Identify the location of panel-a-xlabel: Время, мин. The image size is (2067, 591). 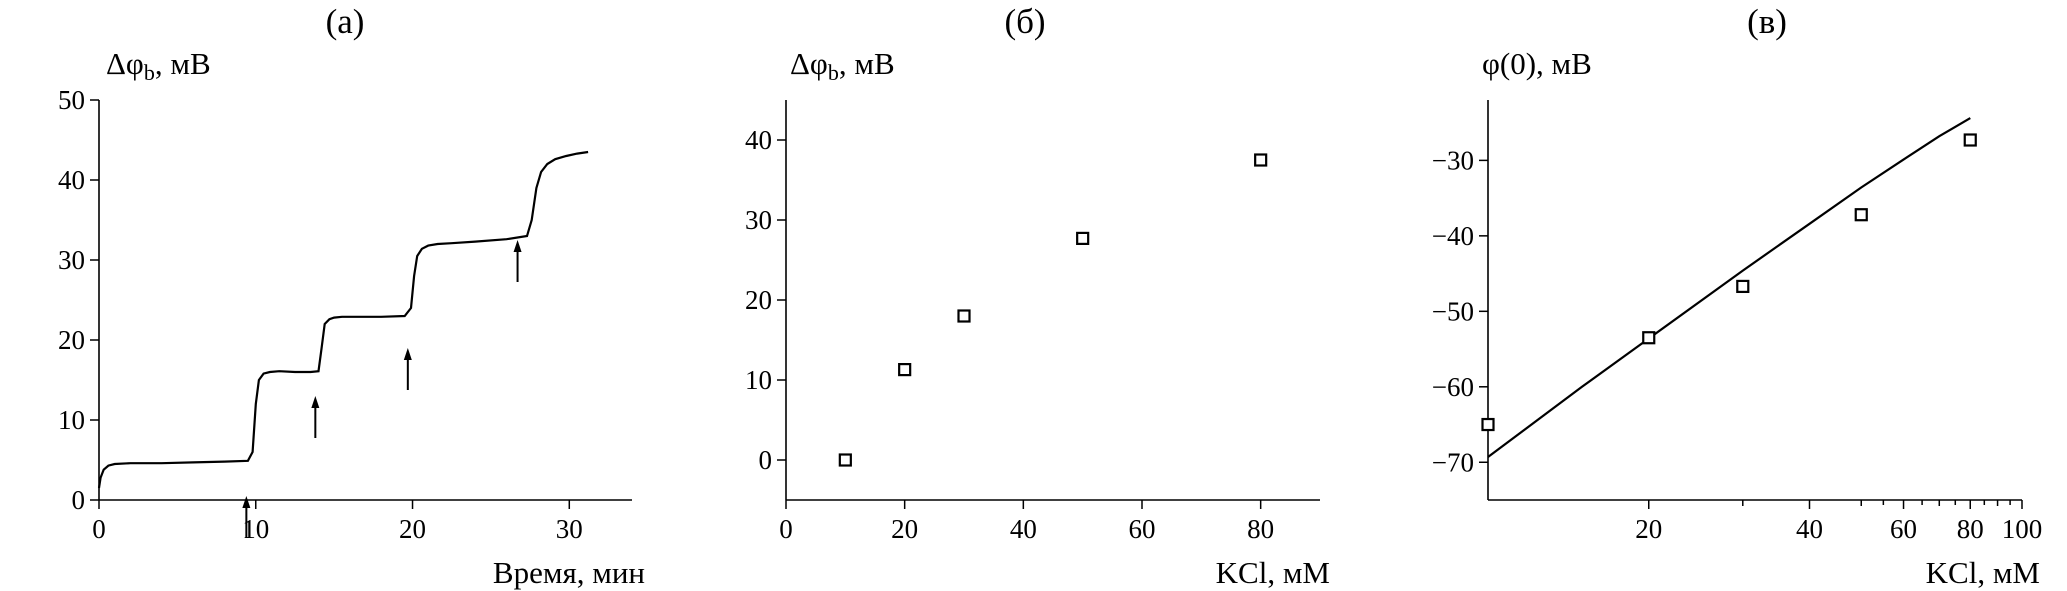
(569, 572).